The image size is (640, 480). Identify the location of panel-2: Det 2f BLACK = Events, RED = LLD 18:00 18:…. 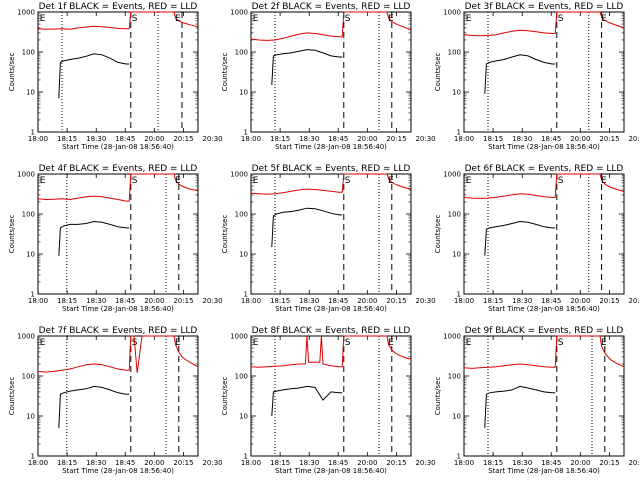
(328, 76).